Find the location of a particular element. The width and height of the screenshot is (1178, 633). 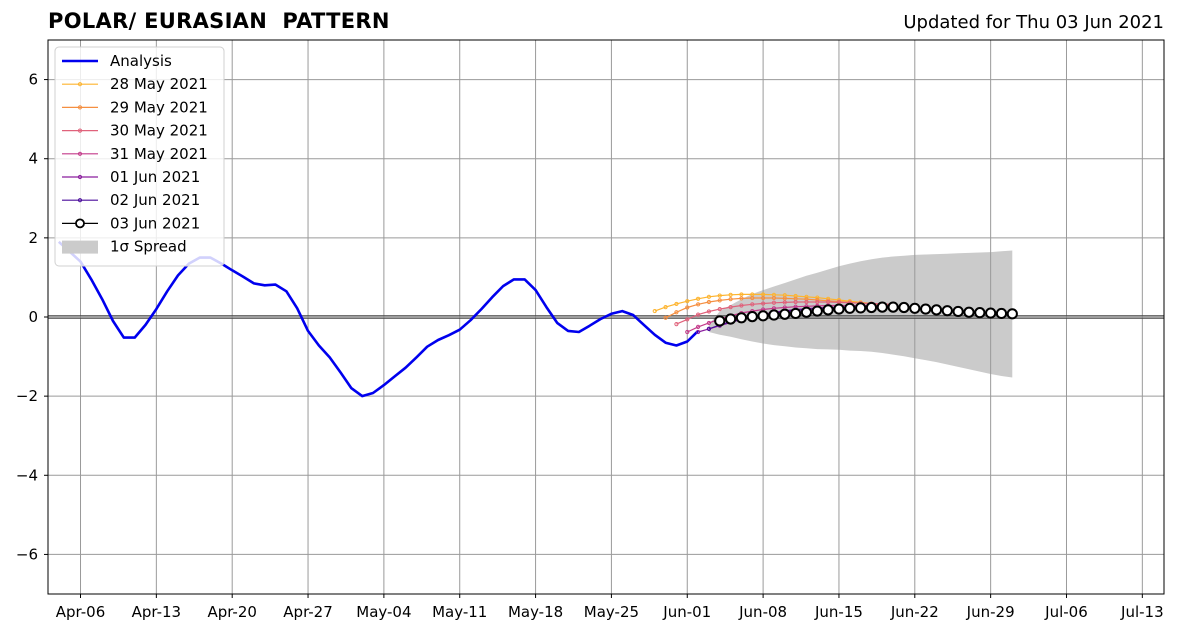

legend-label: 30 May 2021 is located at coordinates (159, 131).